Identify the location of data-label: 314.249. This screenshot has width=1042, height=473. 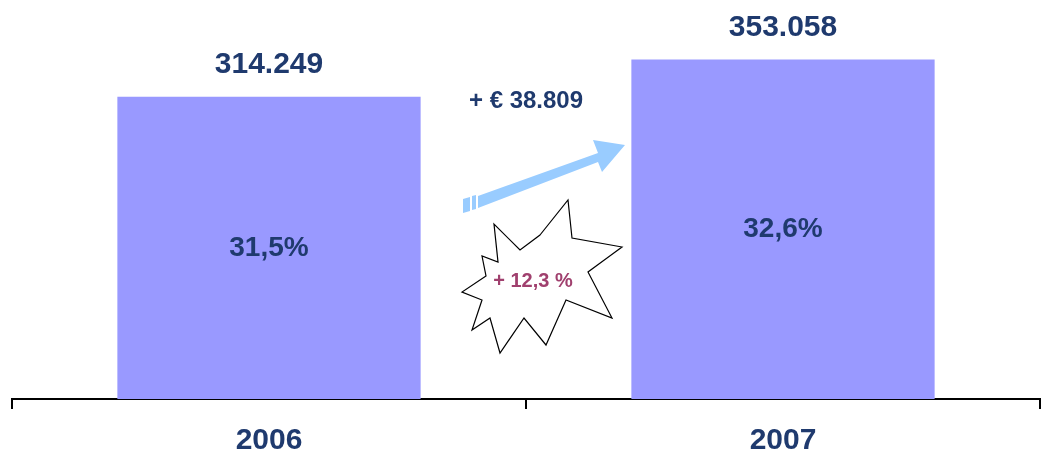
(269, 63).